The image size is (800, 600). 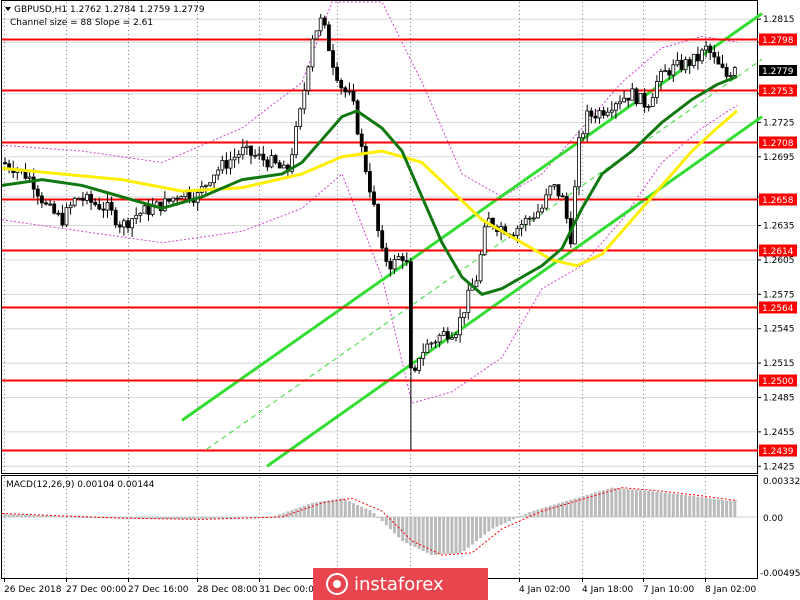 I want to click on level-label-text: 1.2798, so click(x=778, y=41).